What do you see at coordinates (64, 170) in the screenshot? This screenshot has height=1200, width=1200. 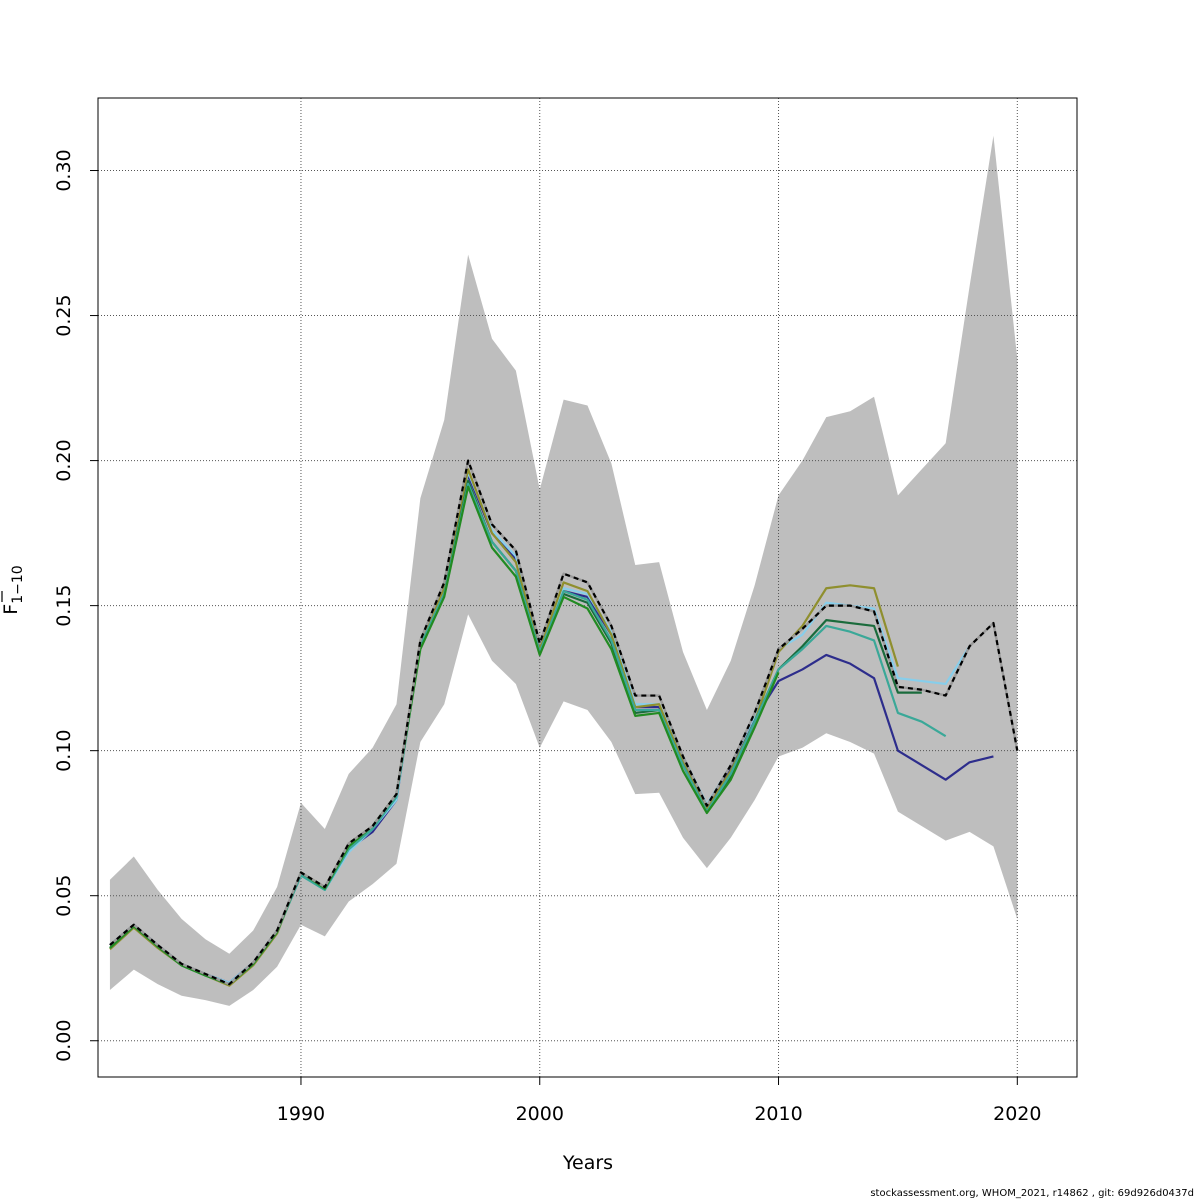 I see `y-tick-label: 0.30` at bounding box center [64, 170].